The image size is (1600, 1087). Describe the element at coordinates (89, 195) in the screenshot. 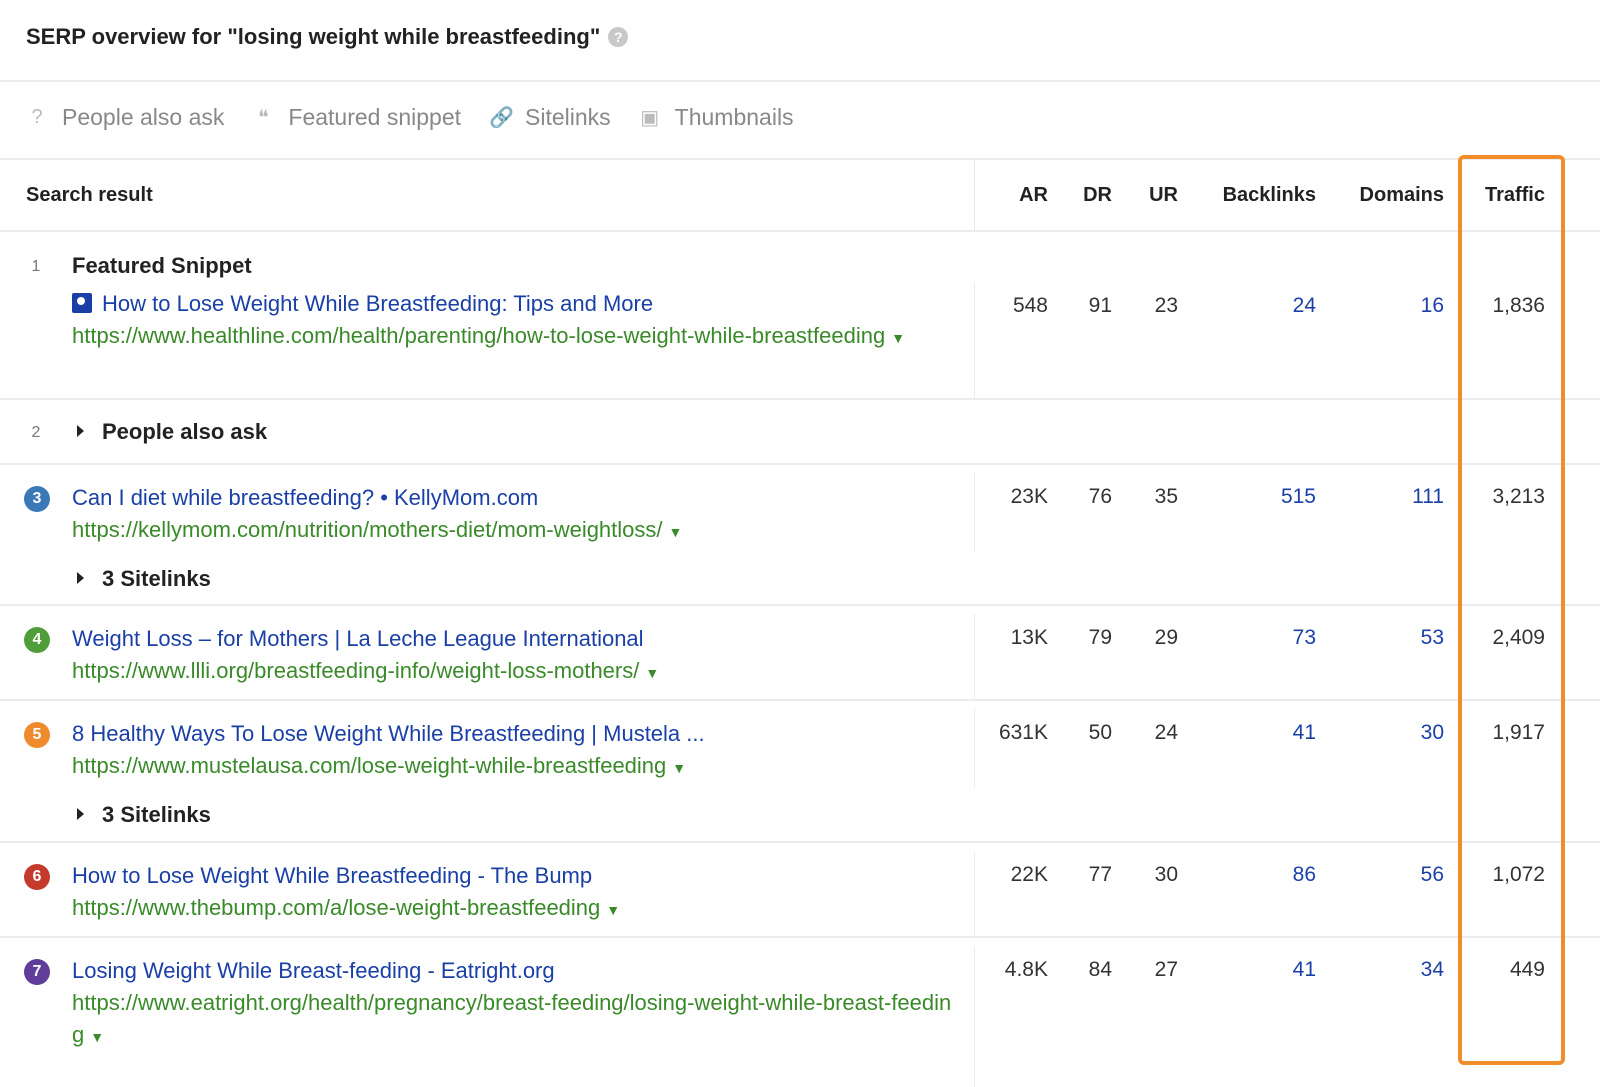

I see `col-search-result: Search result` at that location.